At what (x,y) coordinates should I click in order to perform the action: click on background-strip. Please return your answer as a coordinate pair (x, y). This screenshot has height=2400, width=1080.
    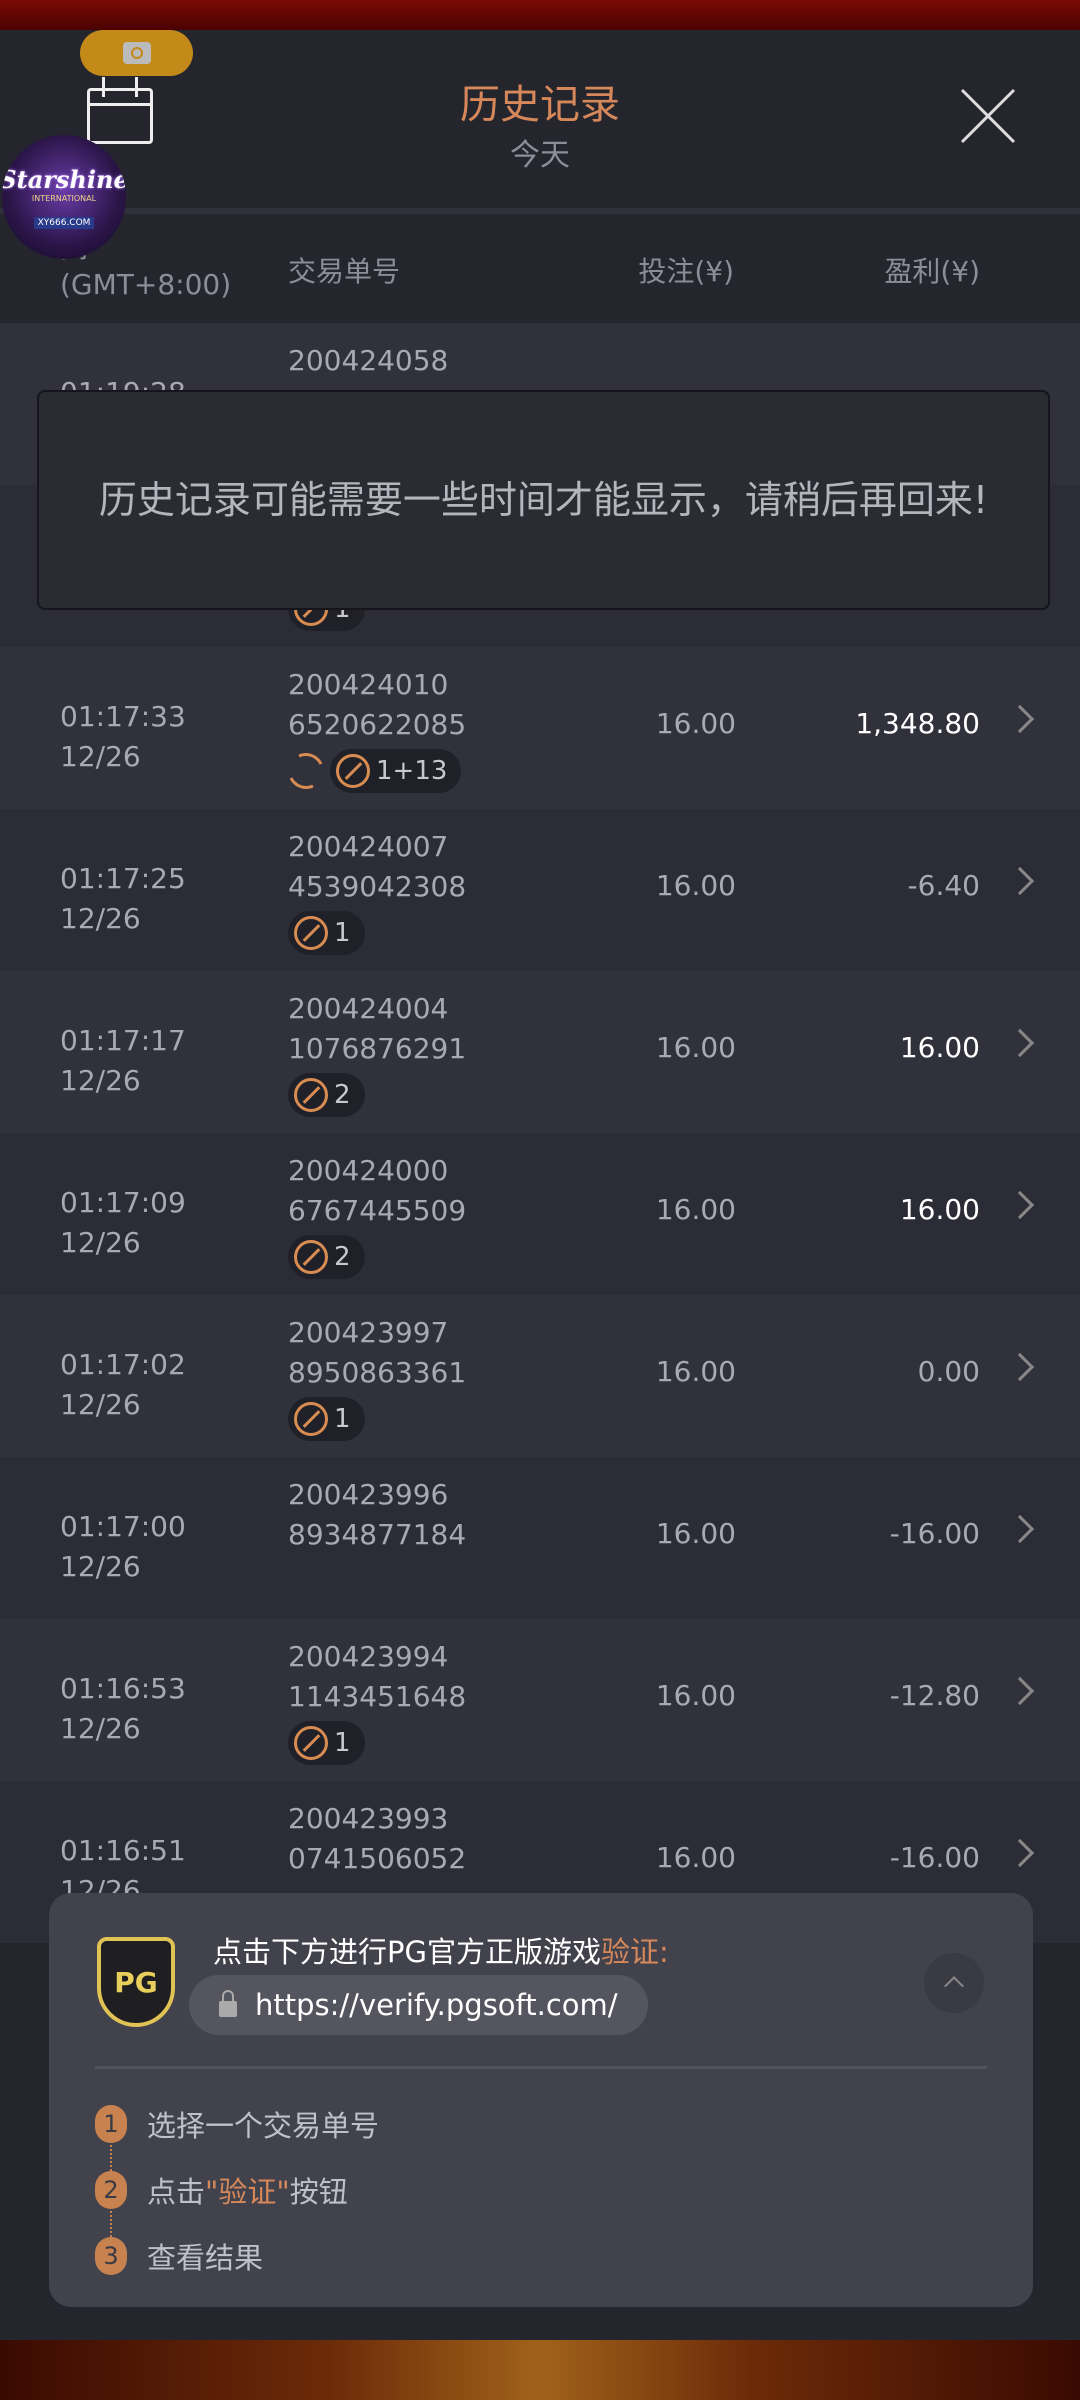
    Looking at the image, I should click on (540, 2370).